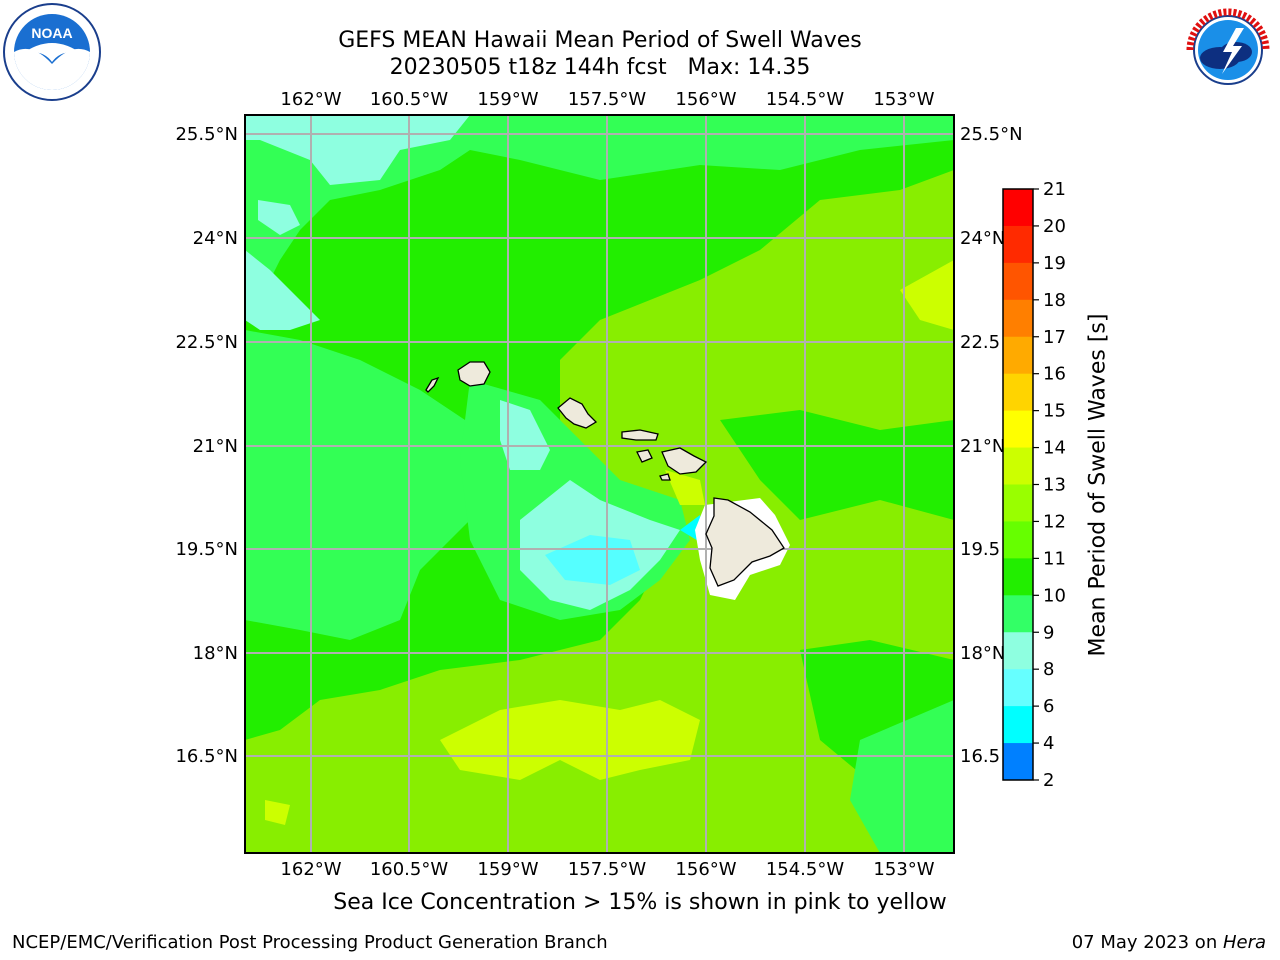  I want to click on island-niihau, so click(432, 384).